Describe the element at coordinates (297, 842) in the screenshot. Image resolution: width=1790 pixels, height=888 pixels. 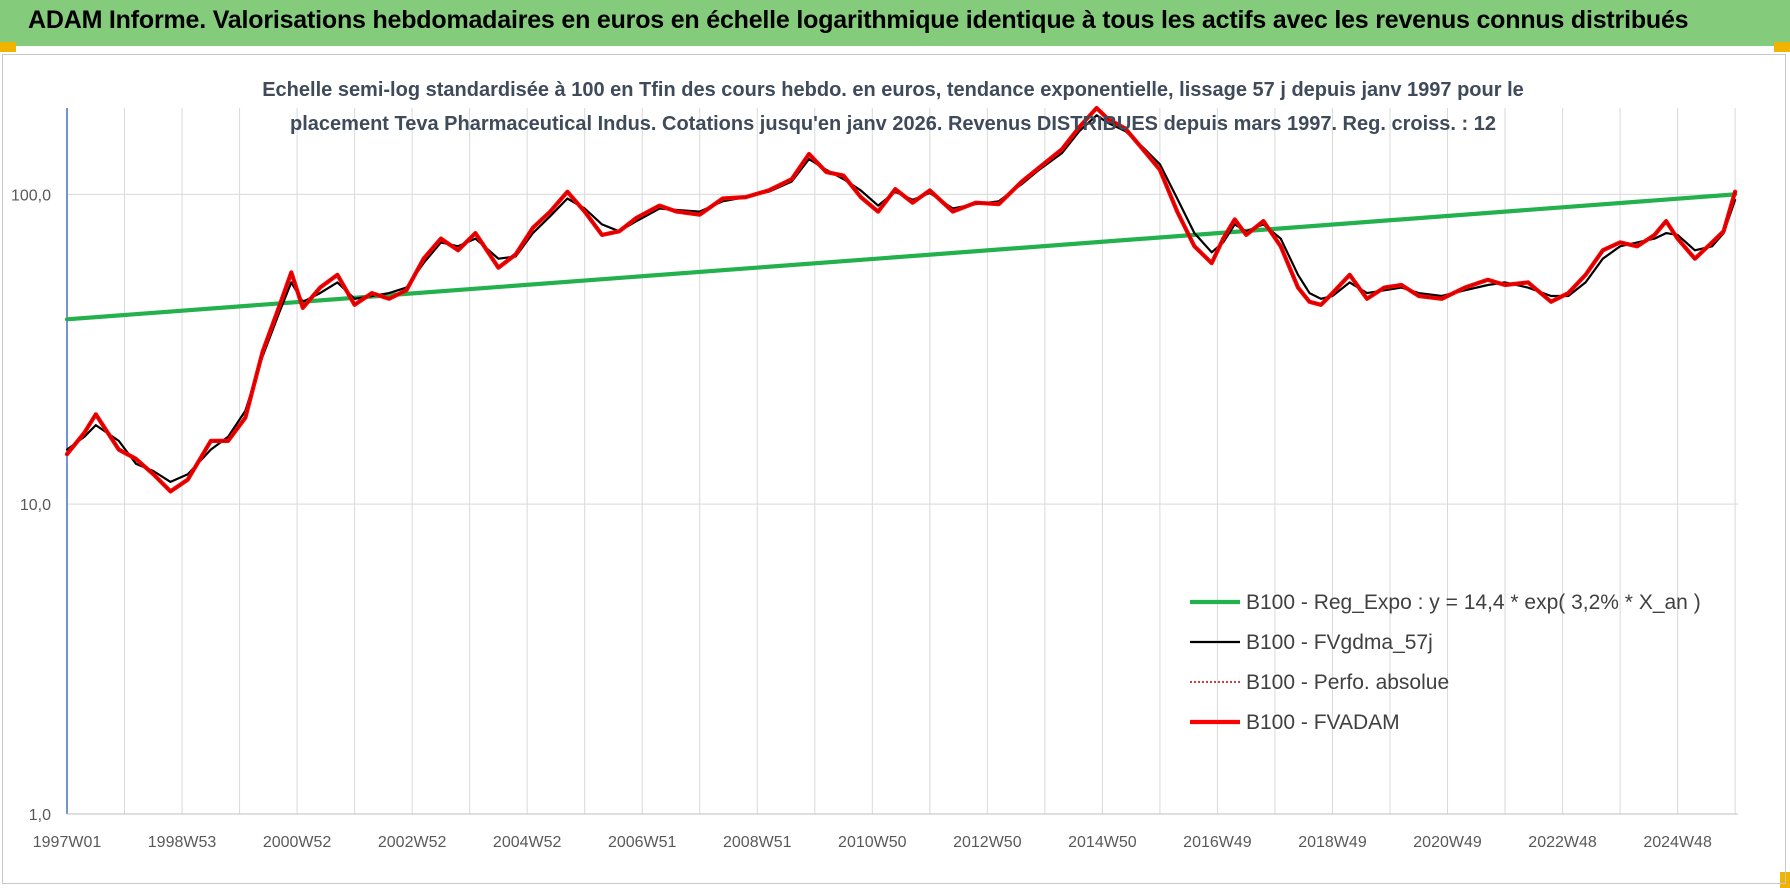
I see `x-tick-label: 2000W52` at that location.